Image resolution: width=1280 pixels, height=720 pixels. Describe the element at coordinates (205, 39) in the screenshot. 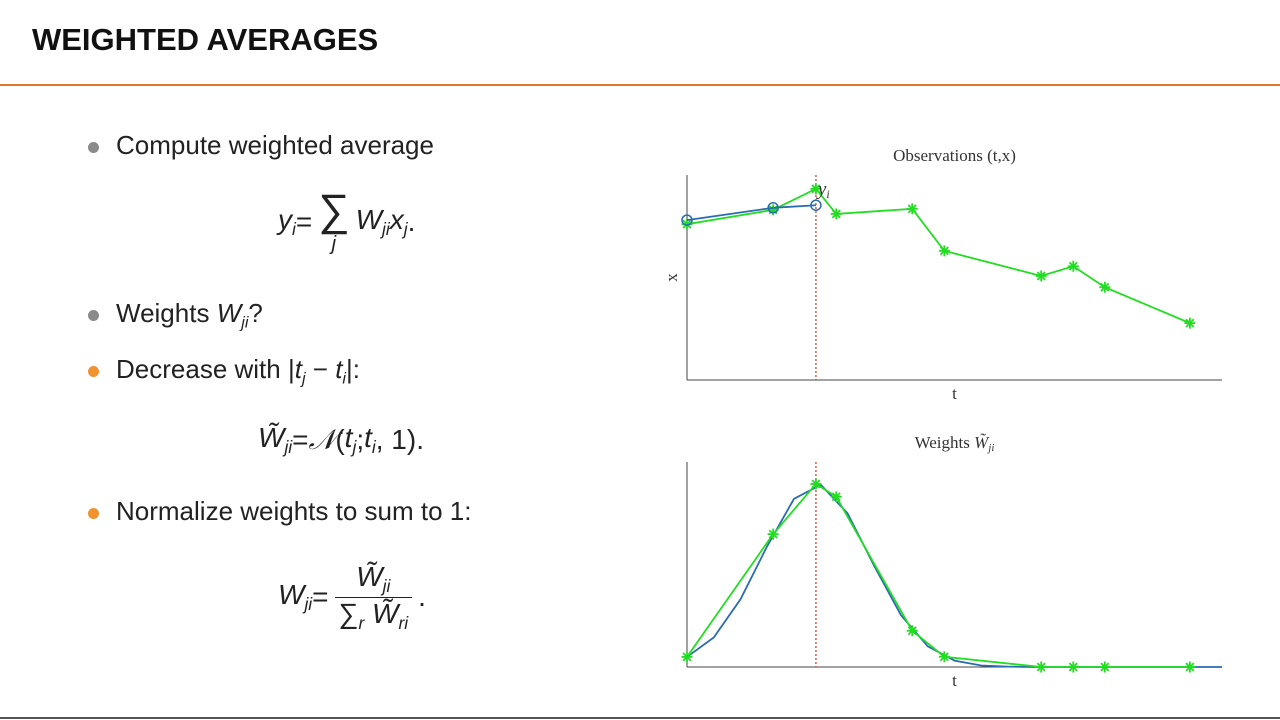

I see `slide-title: WEIGHTED AVERAGES` at that location.